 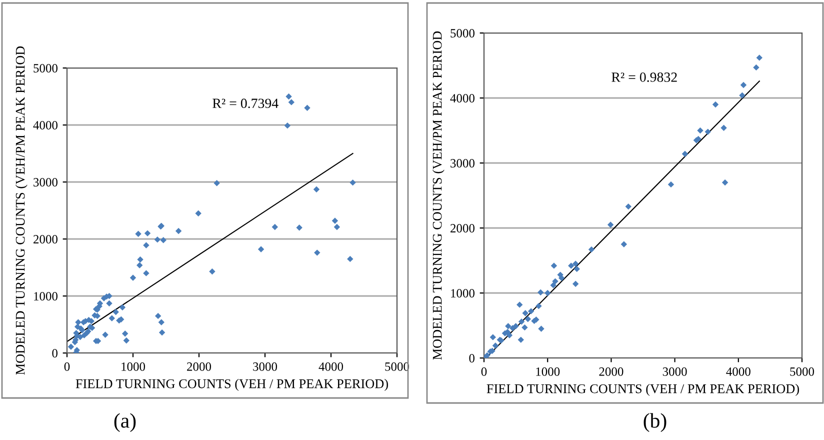 I want to click on x-tick-label: 5000, so click(x=802, y=371).